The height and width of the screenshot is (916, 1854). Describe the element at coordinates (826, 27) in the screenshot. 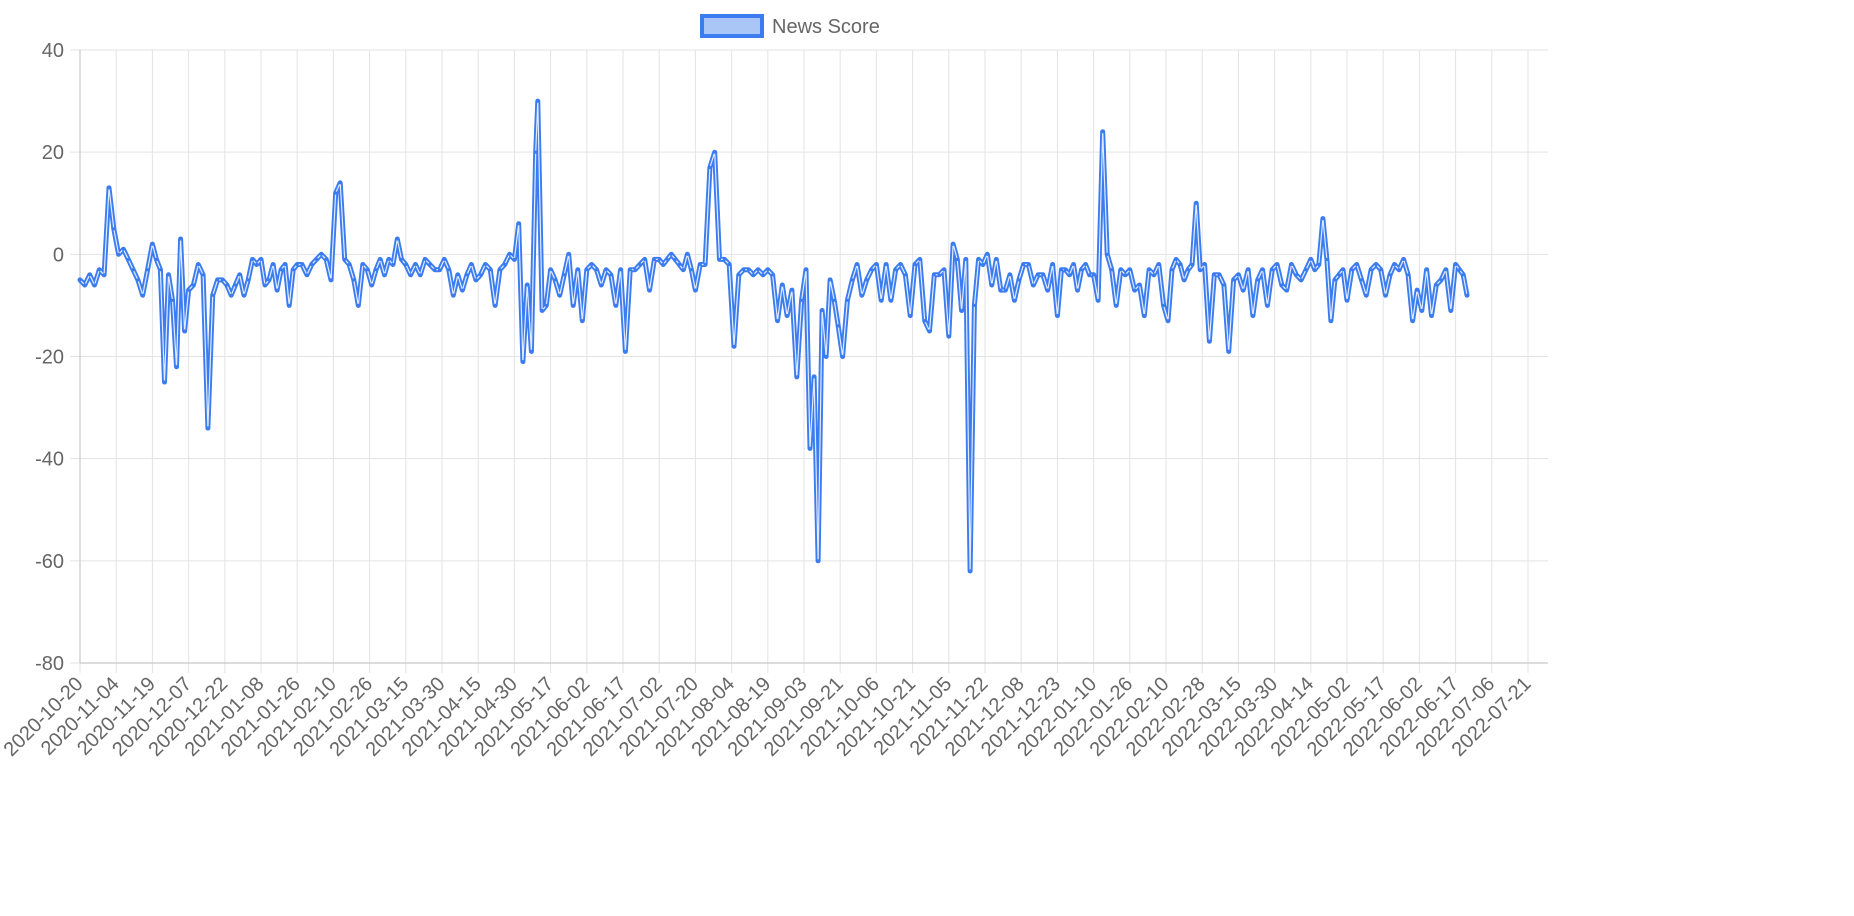

I see `legend-label: News Score` at that location.